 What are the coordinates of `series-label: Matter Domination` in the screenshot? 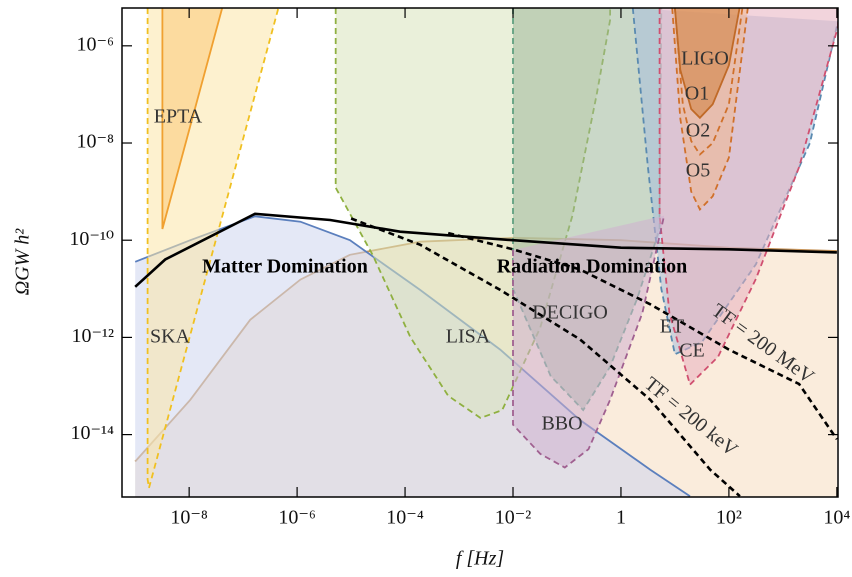 It's located at (285, 267).